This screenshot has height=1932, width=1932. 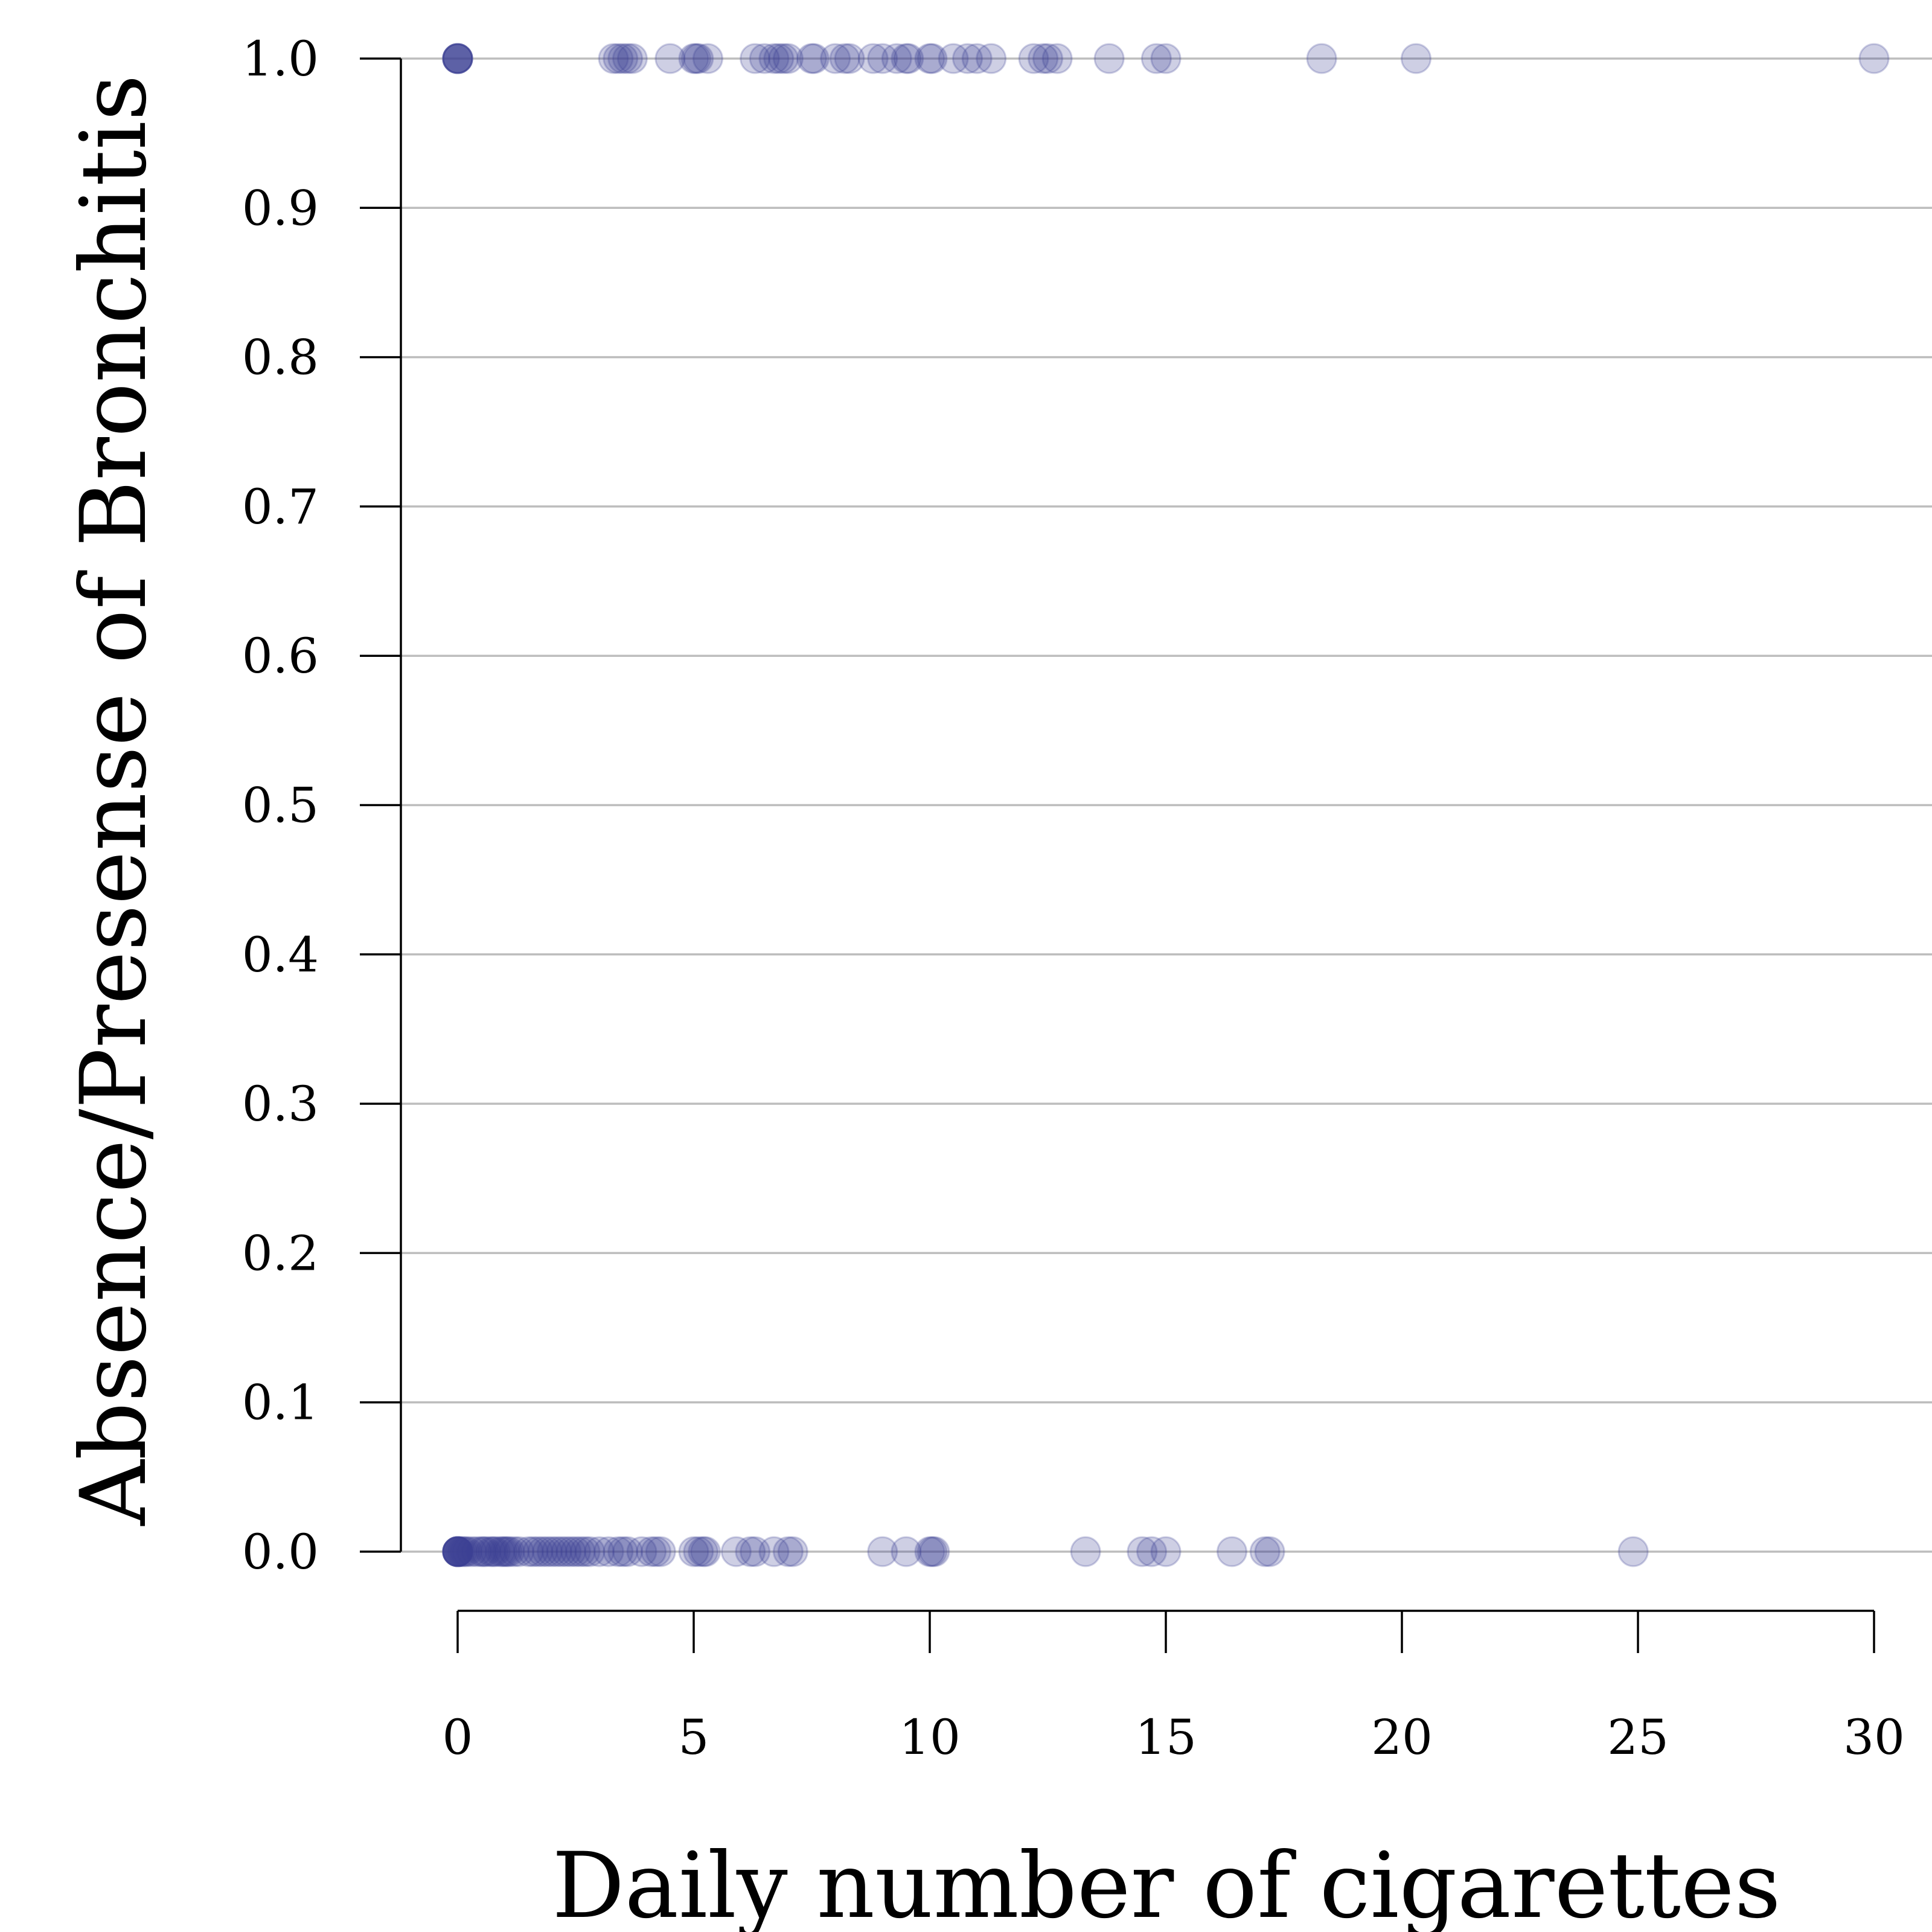 What do you see at coordinates (458, 1737) in the screenshot?
I see `x-tick-label: 0` at bounding box center [458, 1737].